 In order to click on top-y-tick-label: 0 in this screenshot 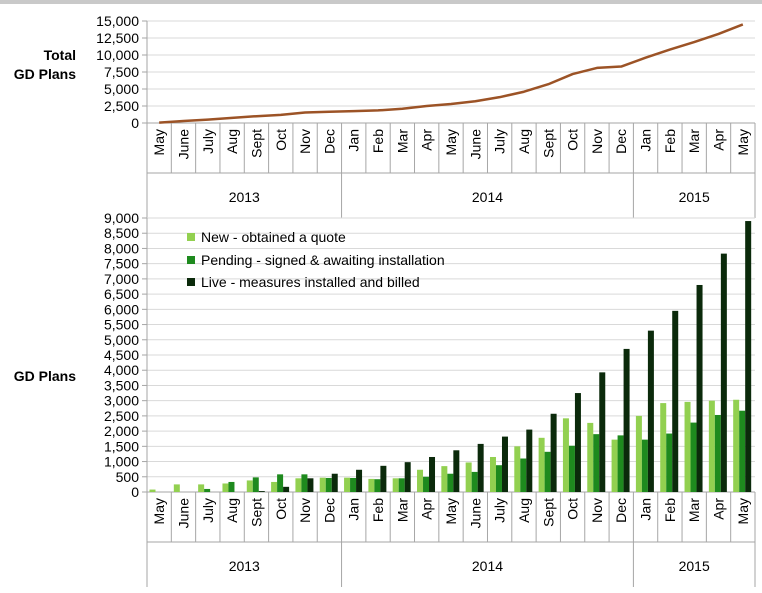, I will do `click(135, 123)`.